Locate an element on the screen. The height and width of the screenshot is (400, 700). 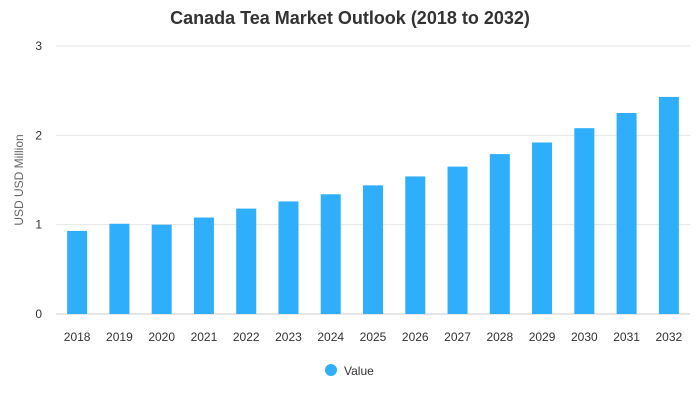
legend-marker is located at coordinates (331, 370).